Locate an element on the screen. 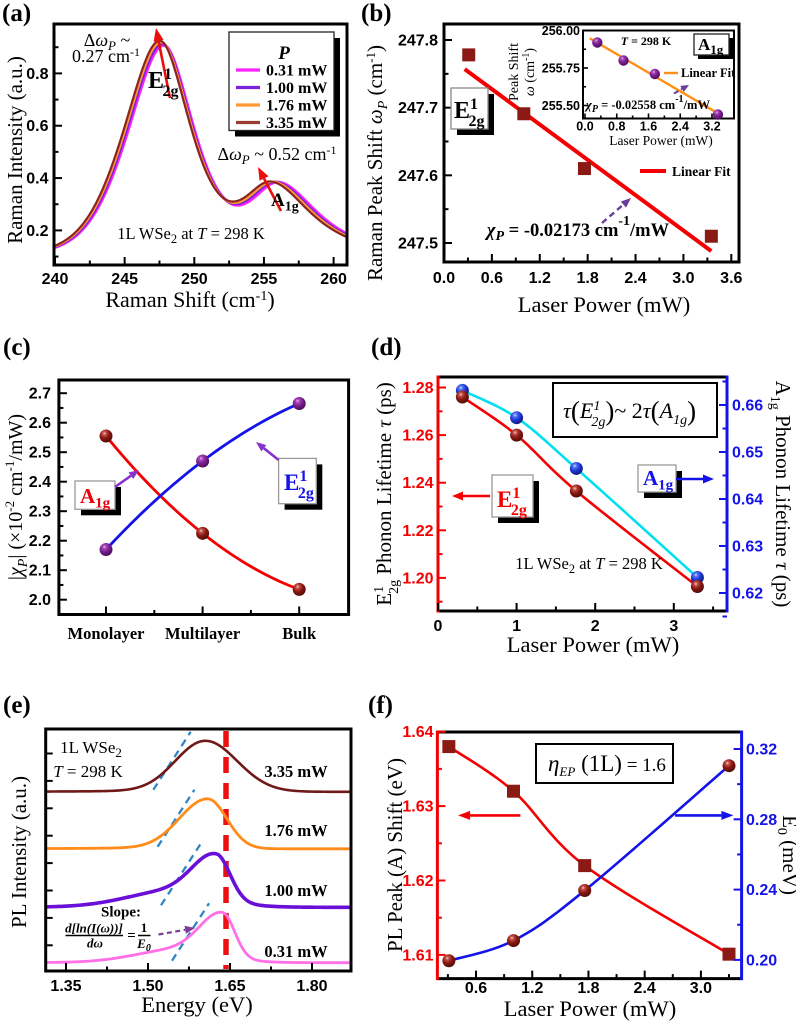  svg-text: 0.28 is located at coordinates (761, 820).